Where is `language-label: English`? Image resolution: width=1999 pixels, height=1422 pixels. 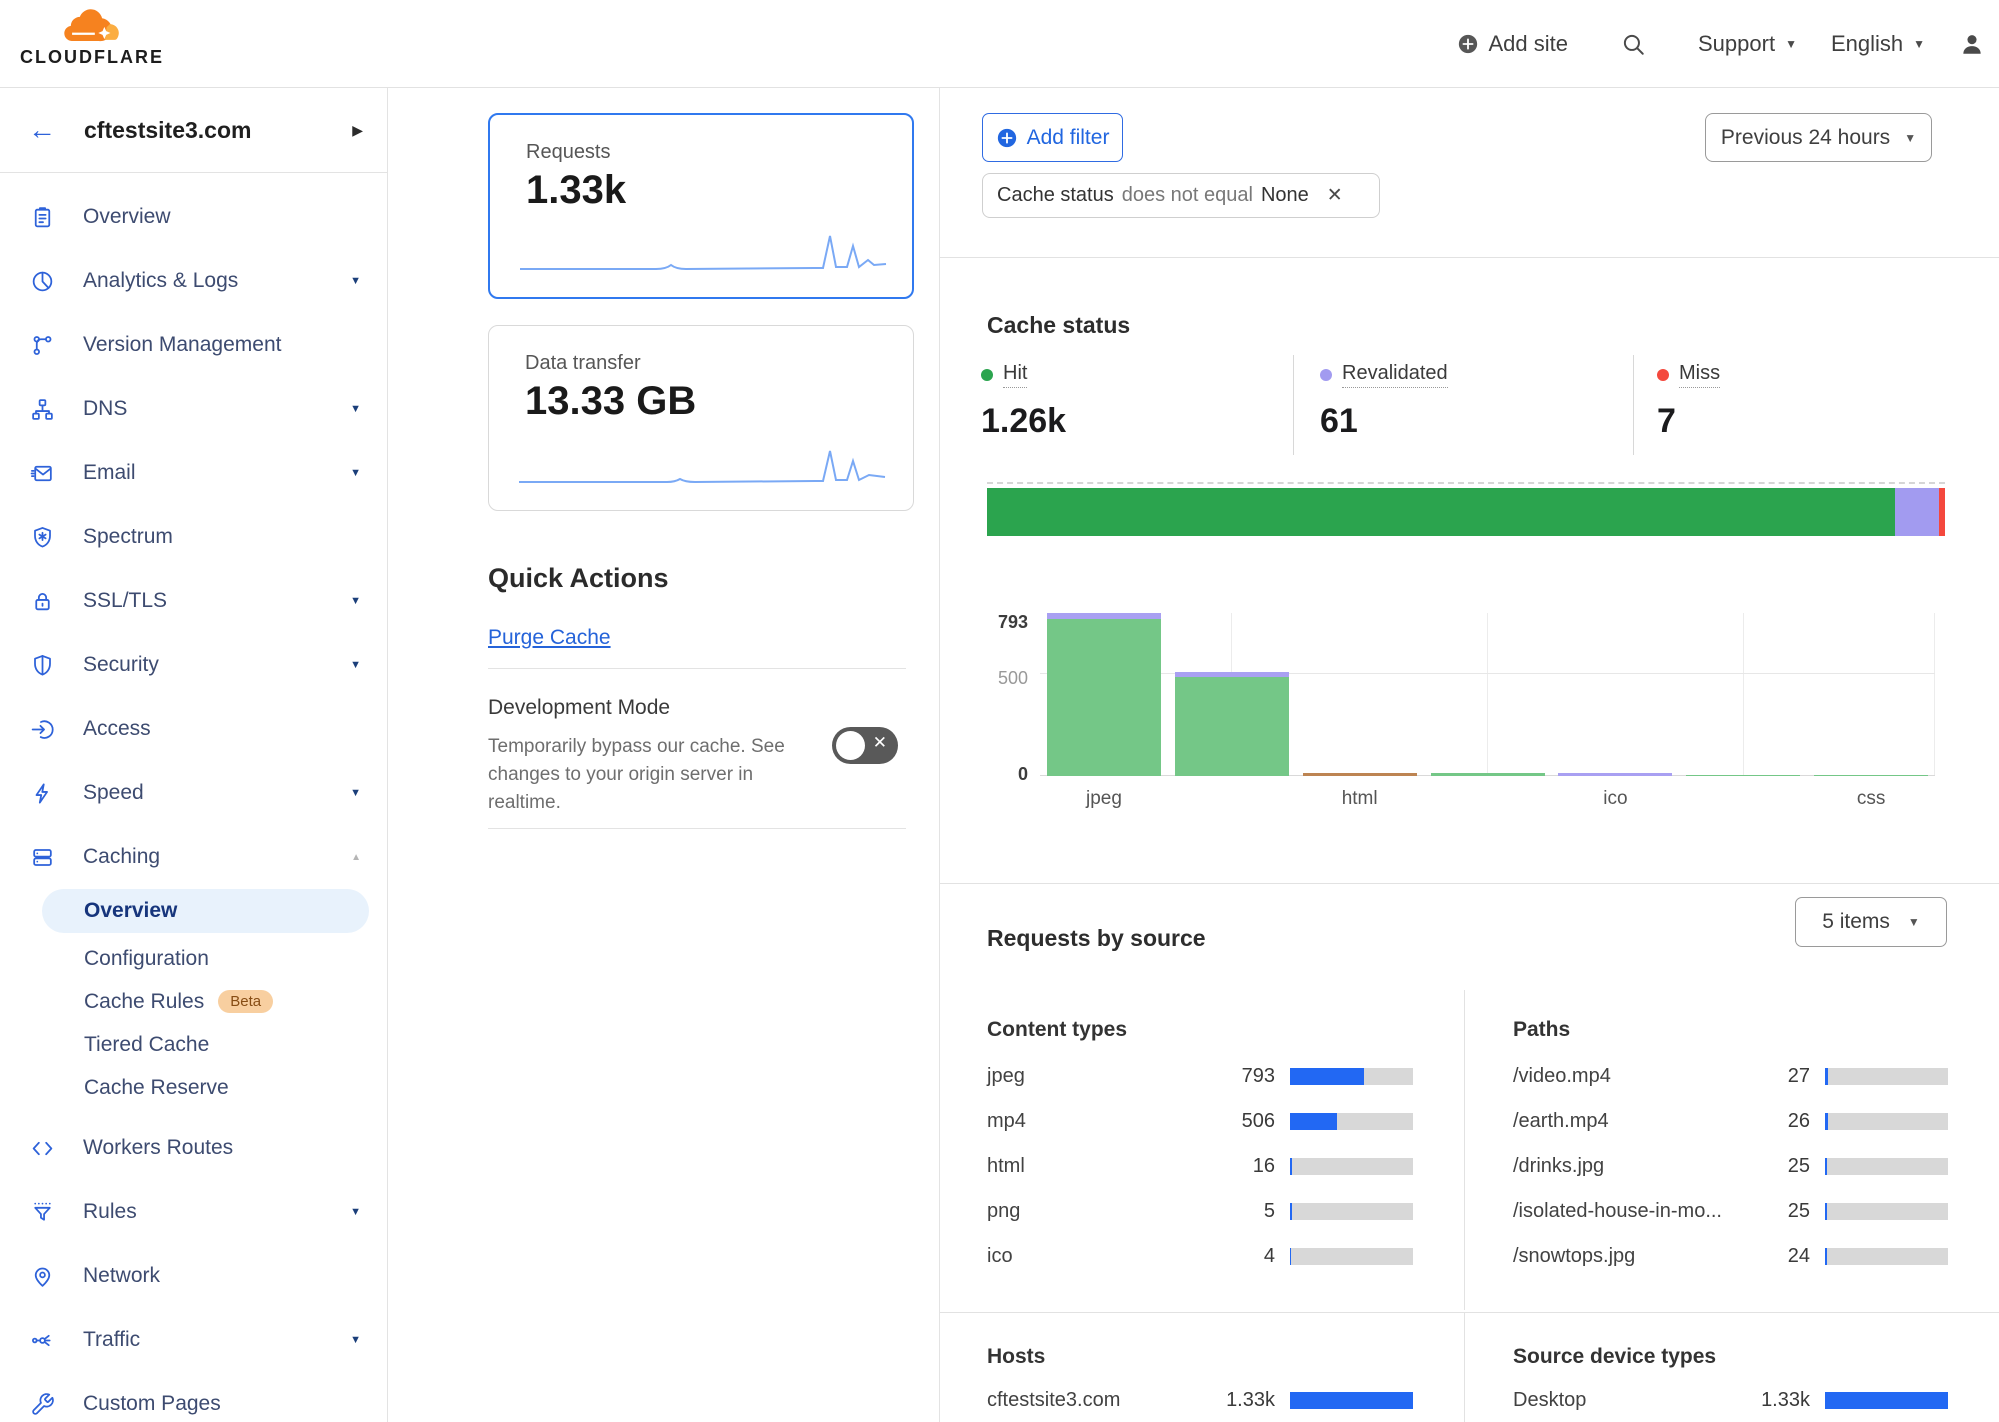
language-label: English is located at coordinates (1867, 43).